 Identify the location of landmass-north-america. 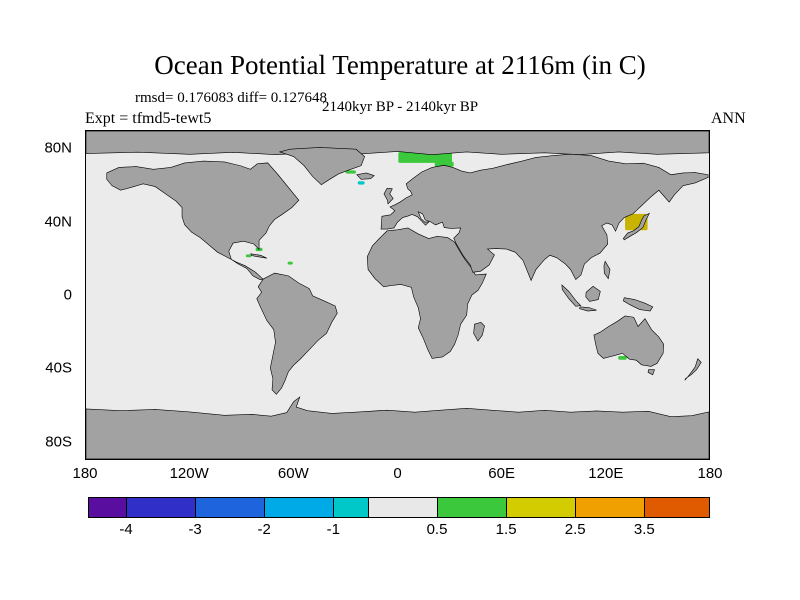
(203, 220).